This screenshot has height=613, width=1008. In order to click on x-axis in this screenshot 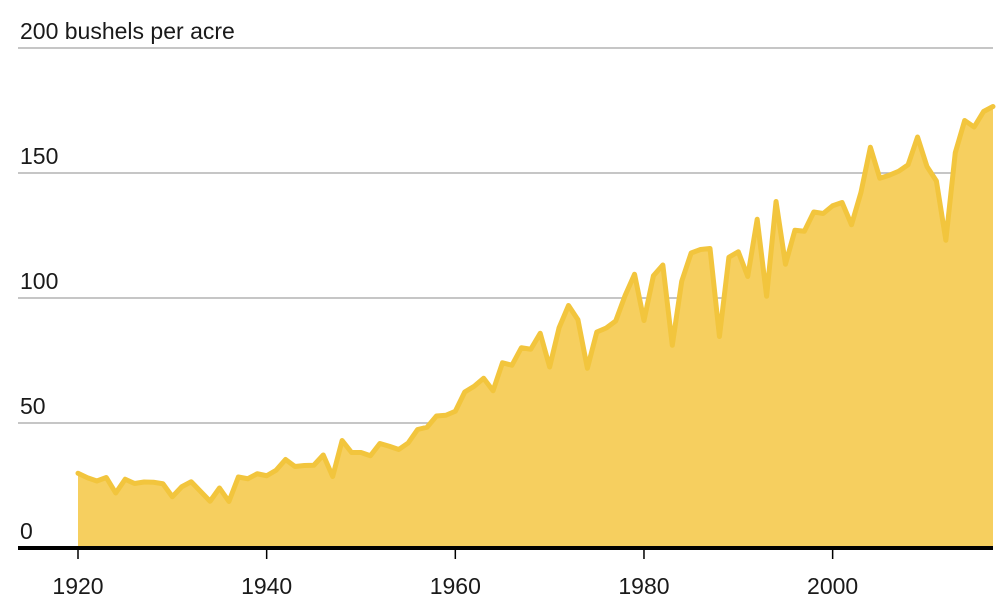, I will do `click(505, 552)`.